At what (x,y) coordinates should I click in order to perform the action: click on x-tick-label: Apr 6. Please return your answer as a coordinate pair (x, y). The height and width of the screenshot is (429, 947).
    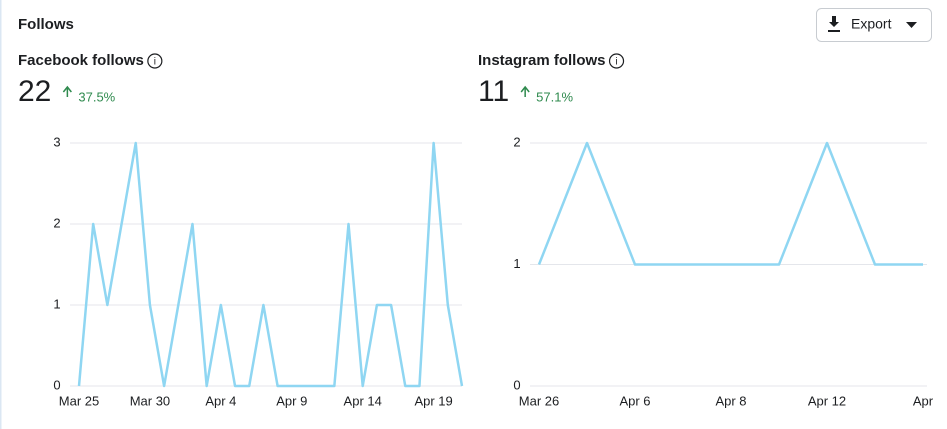
    Looking at the image, I should click on (634, 400).